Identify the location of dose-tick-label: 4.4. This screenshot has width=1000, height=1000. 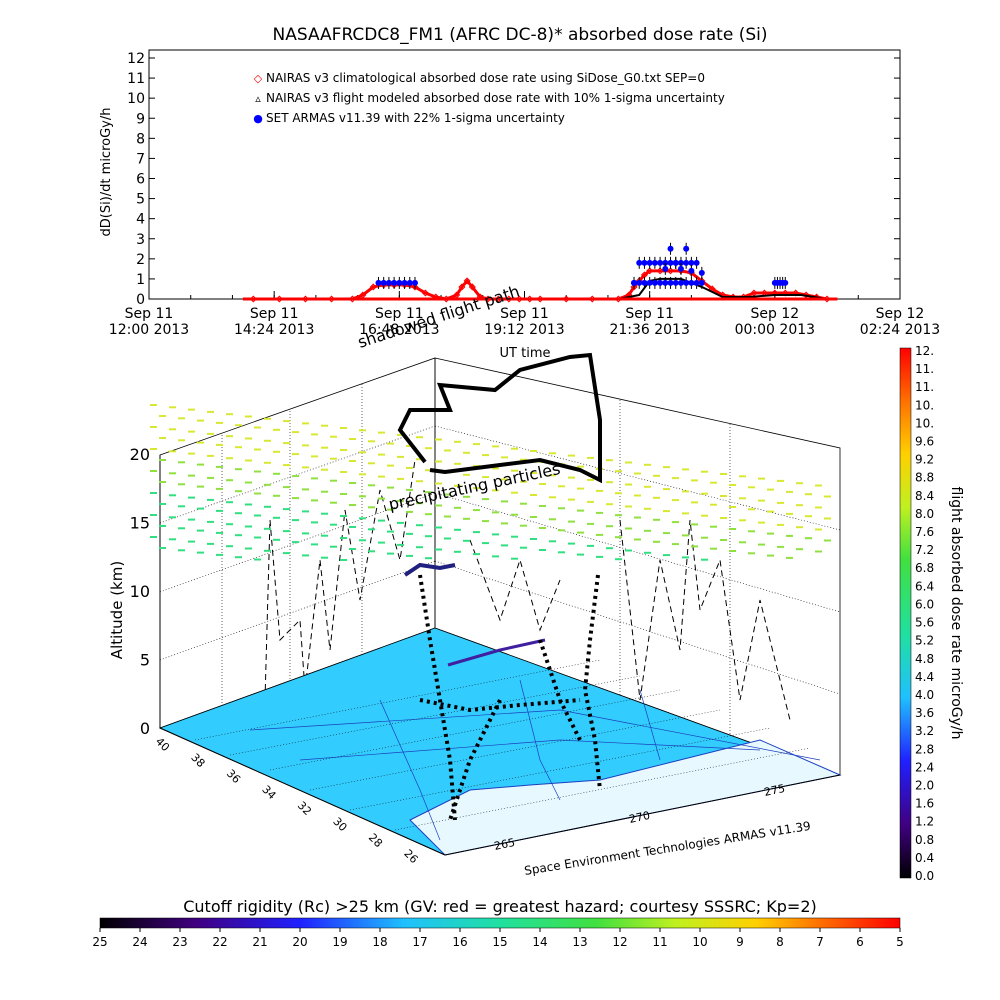
(924, 677).